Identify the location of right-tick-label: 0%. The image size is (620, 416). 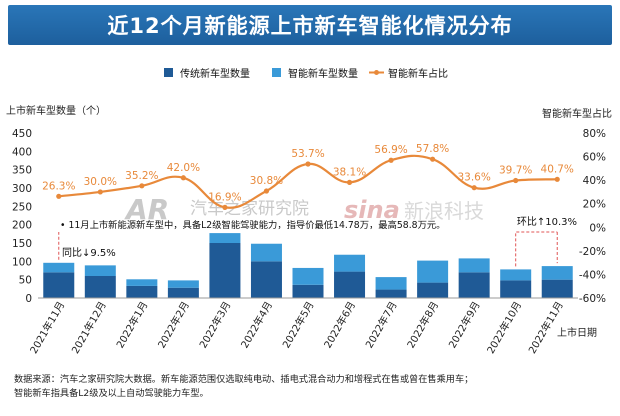
(597, 228).